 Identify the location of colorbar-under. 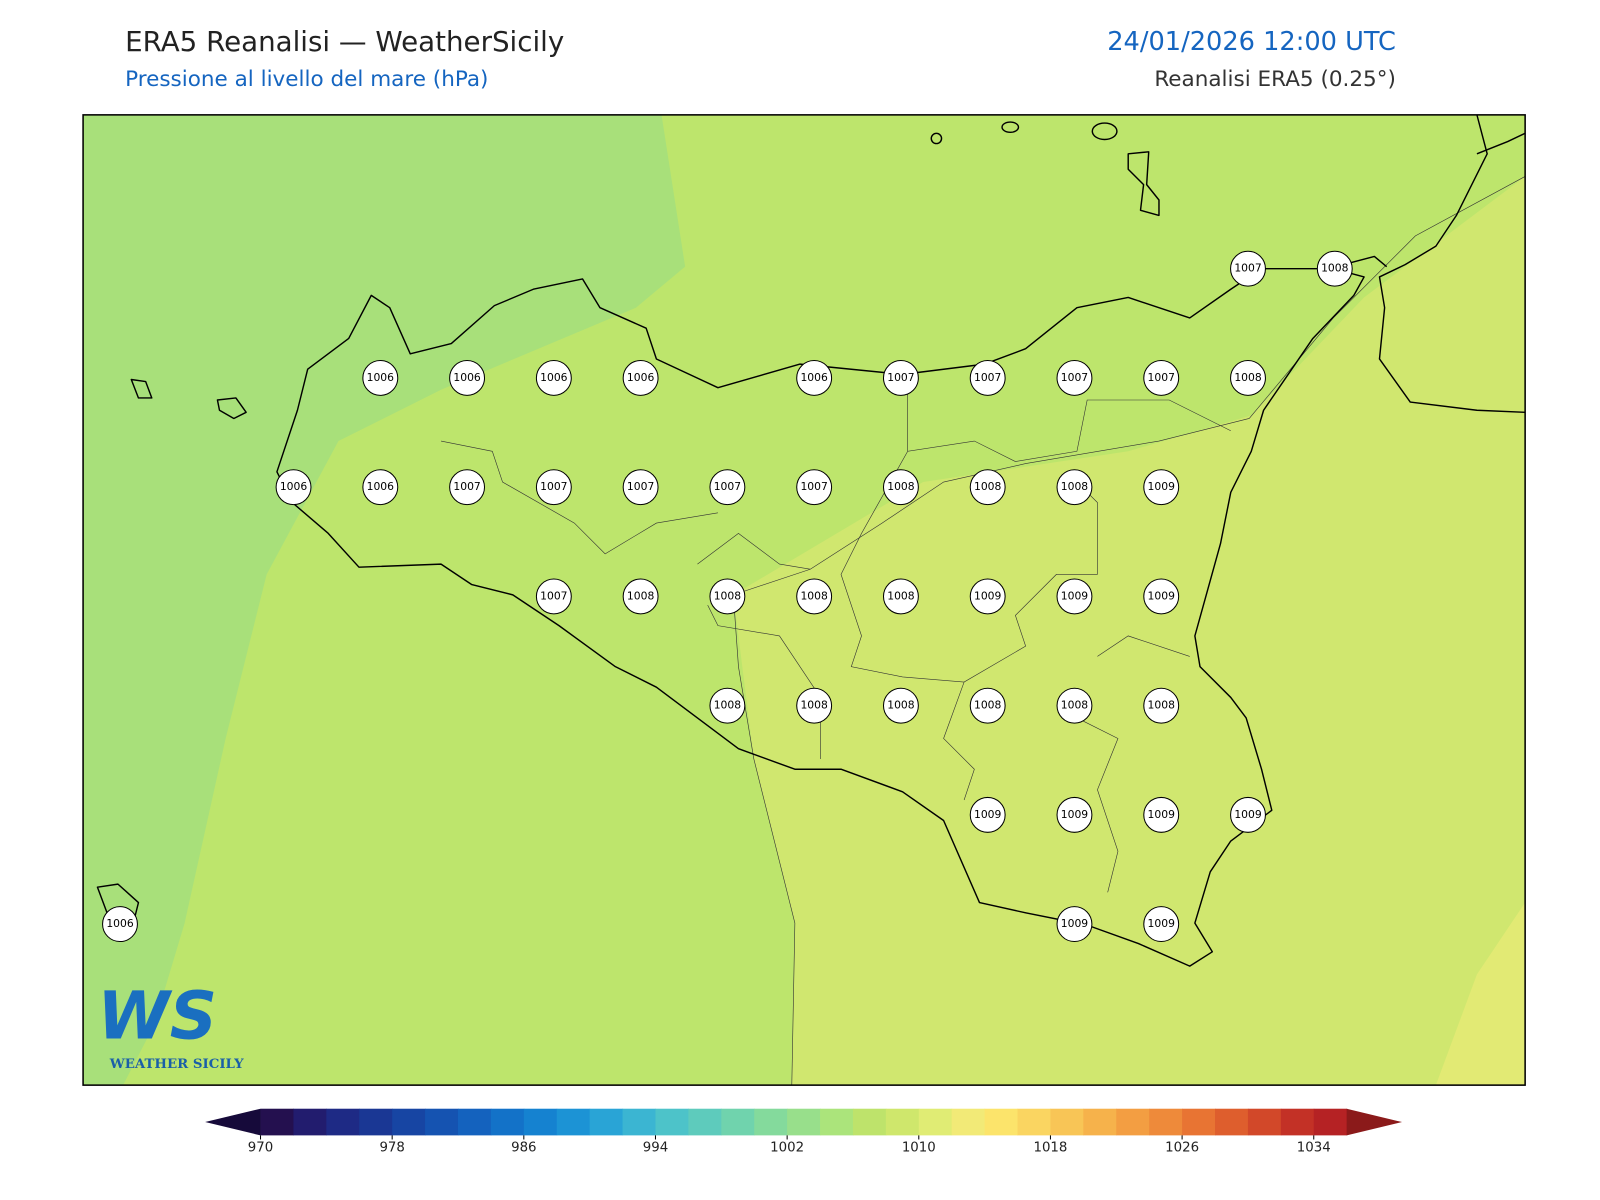
(233, 1122).